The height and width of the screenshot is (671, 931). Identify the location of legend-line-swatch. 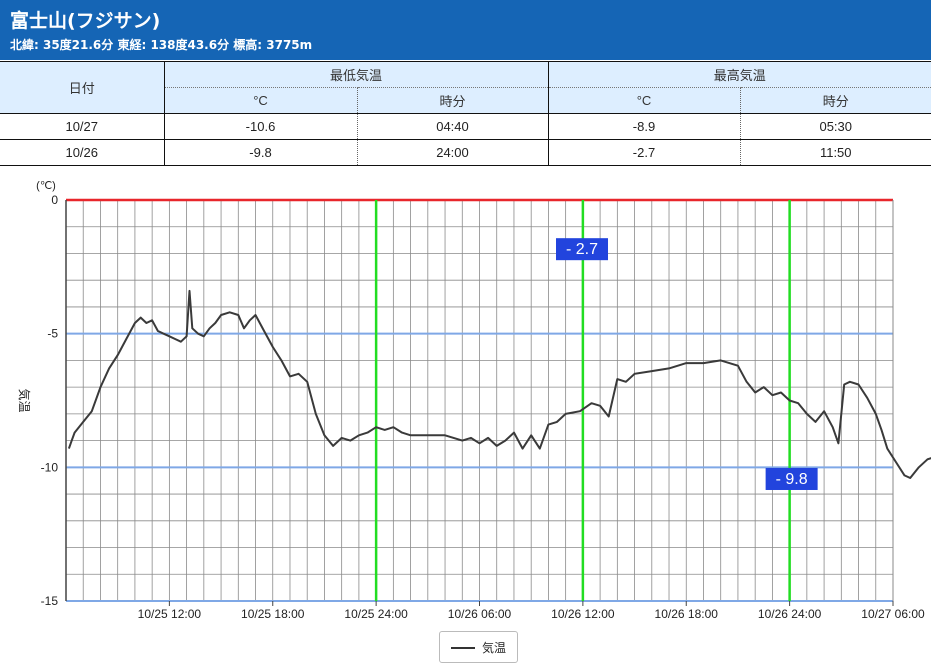
(463, 648).